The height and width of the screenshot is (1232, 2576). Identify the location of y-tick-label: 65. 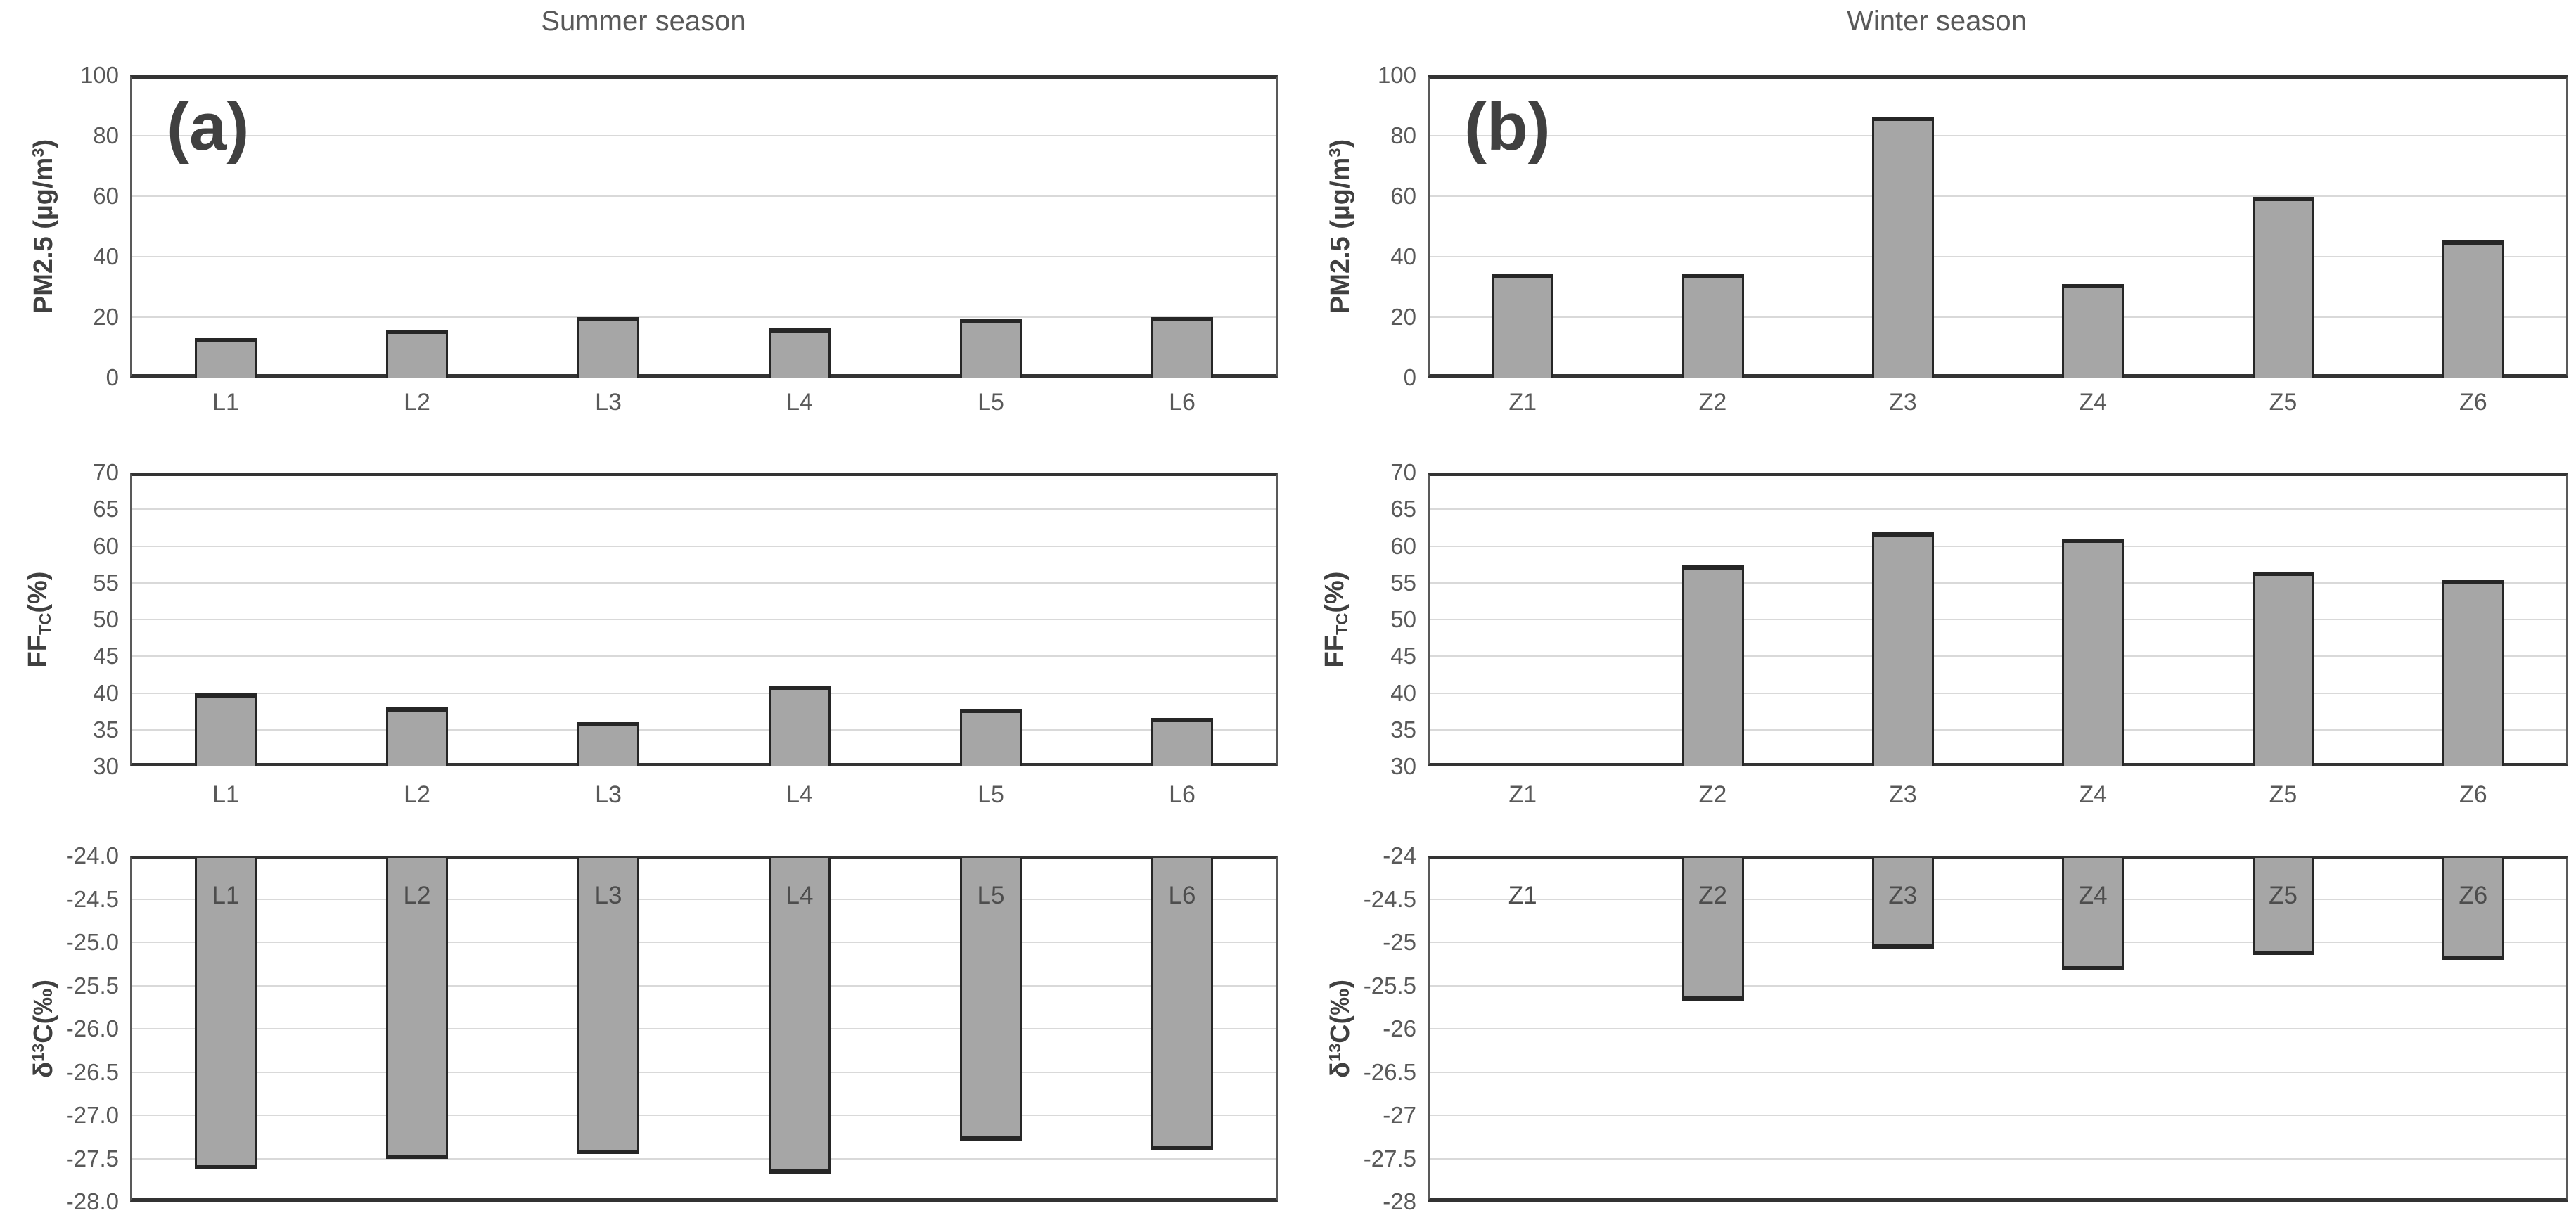
(1403, 509).